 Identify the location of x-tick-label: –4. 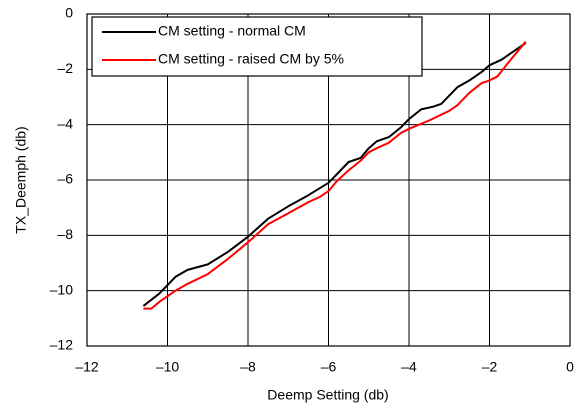
(409, 367).